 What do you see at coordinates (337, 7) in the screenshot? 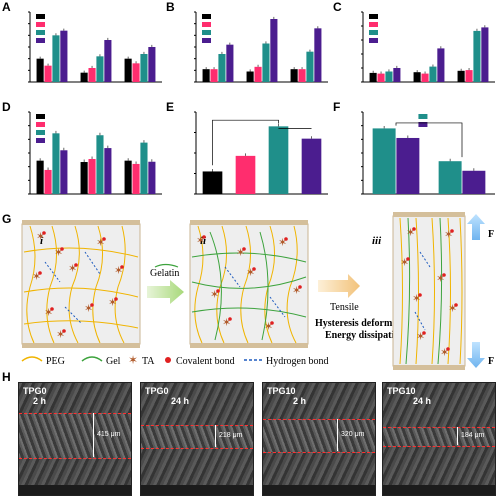
I see `panel-label-c: C` at bounding box center [337, 7].